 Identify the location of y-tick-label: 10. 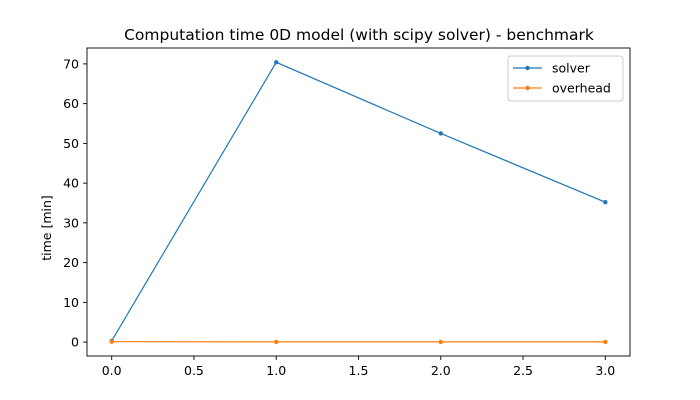
(71, 302).